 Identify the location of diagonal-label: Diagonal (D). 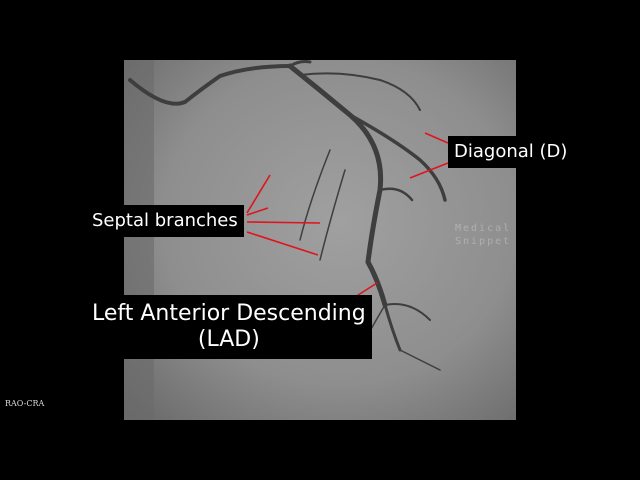
(511, 152).